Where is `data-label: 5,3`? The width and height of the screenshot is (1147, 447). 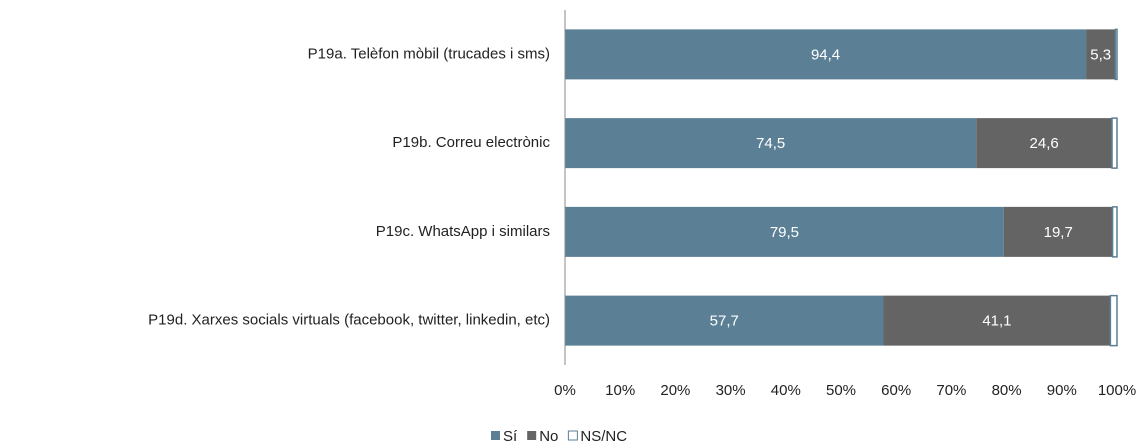 data-label: 5,3 is located at coordinates (1100, 54).